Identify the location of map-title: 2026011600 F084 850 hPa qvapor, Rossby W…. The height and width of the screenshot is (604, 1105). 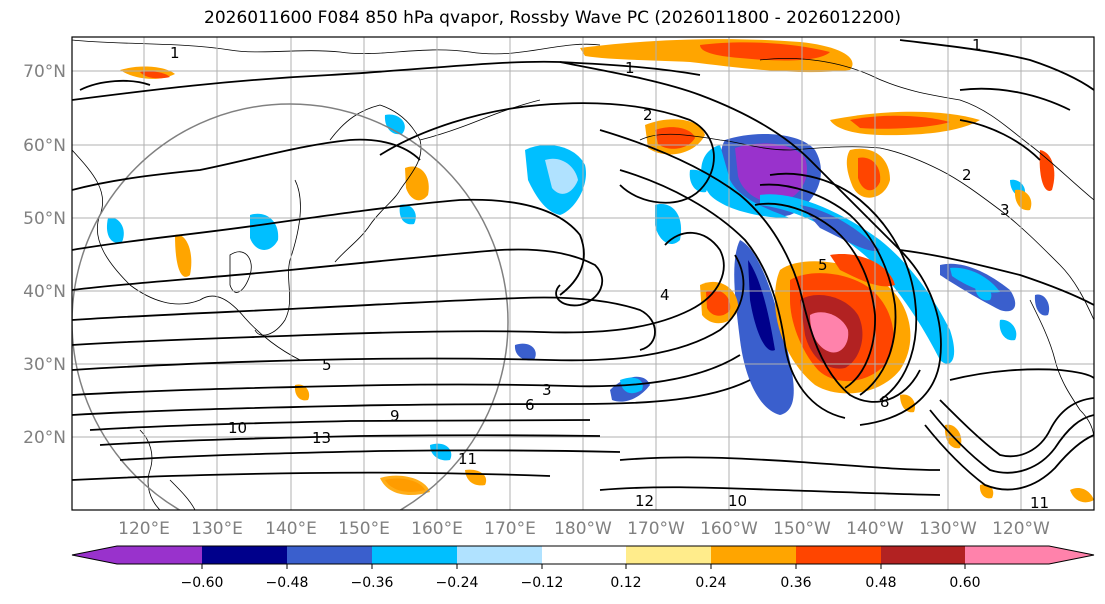
(552, 18).